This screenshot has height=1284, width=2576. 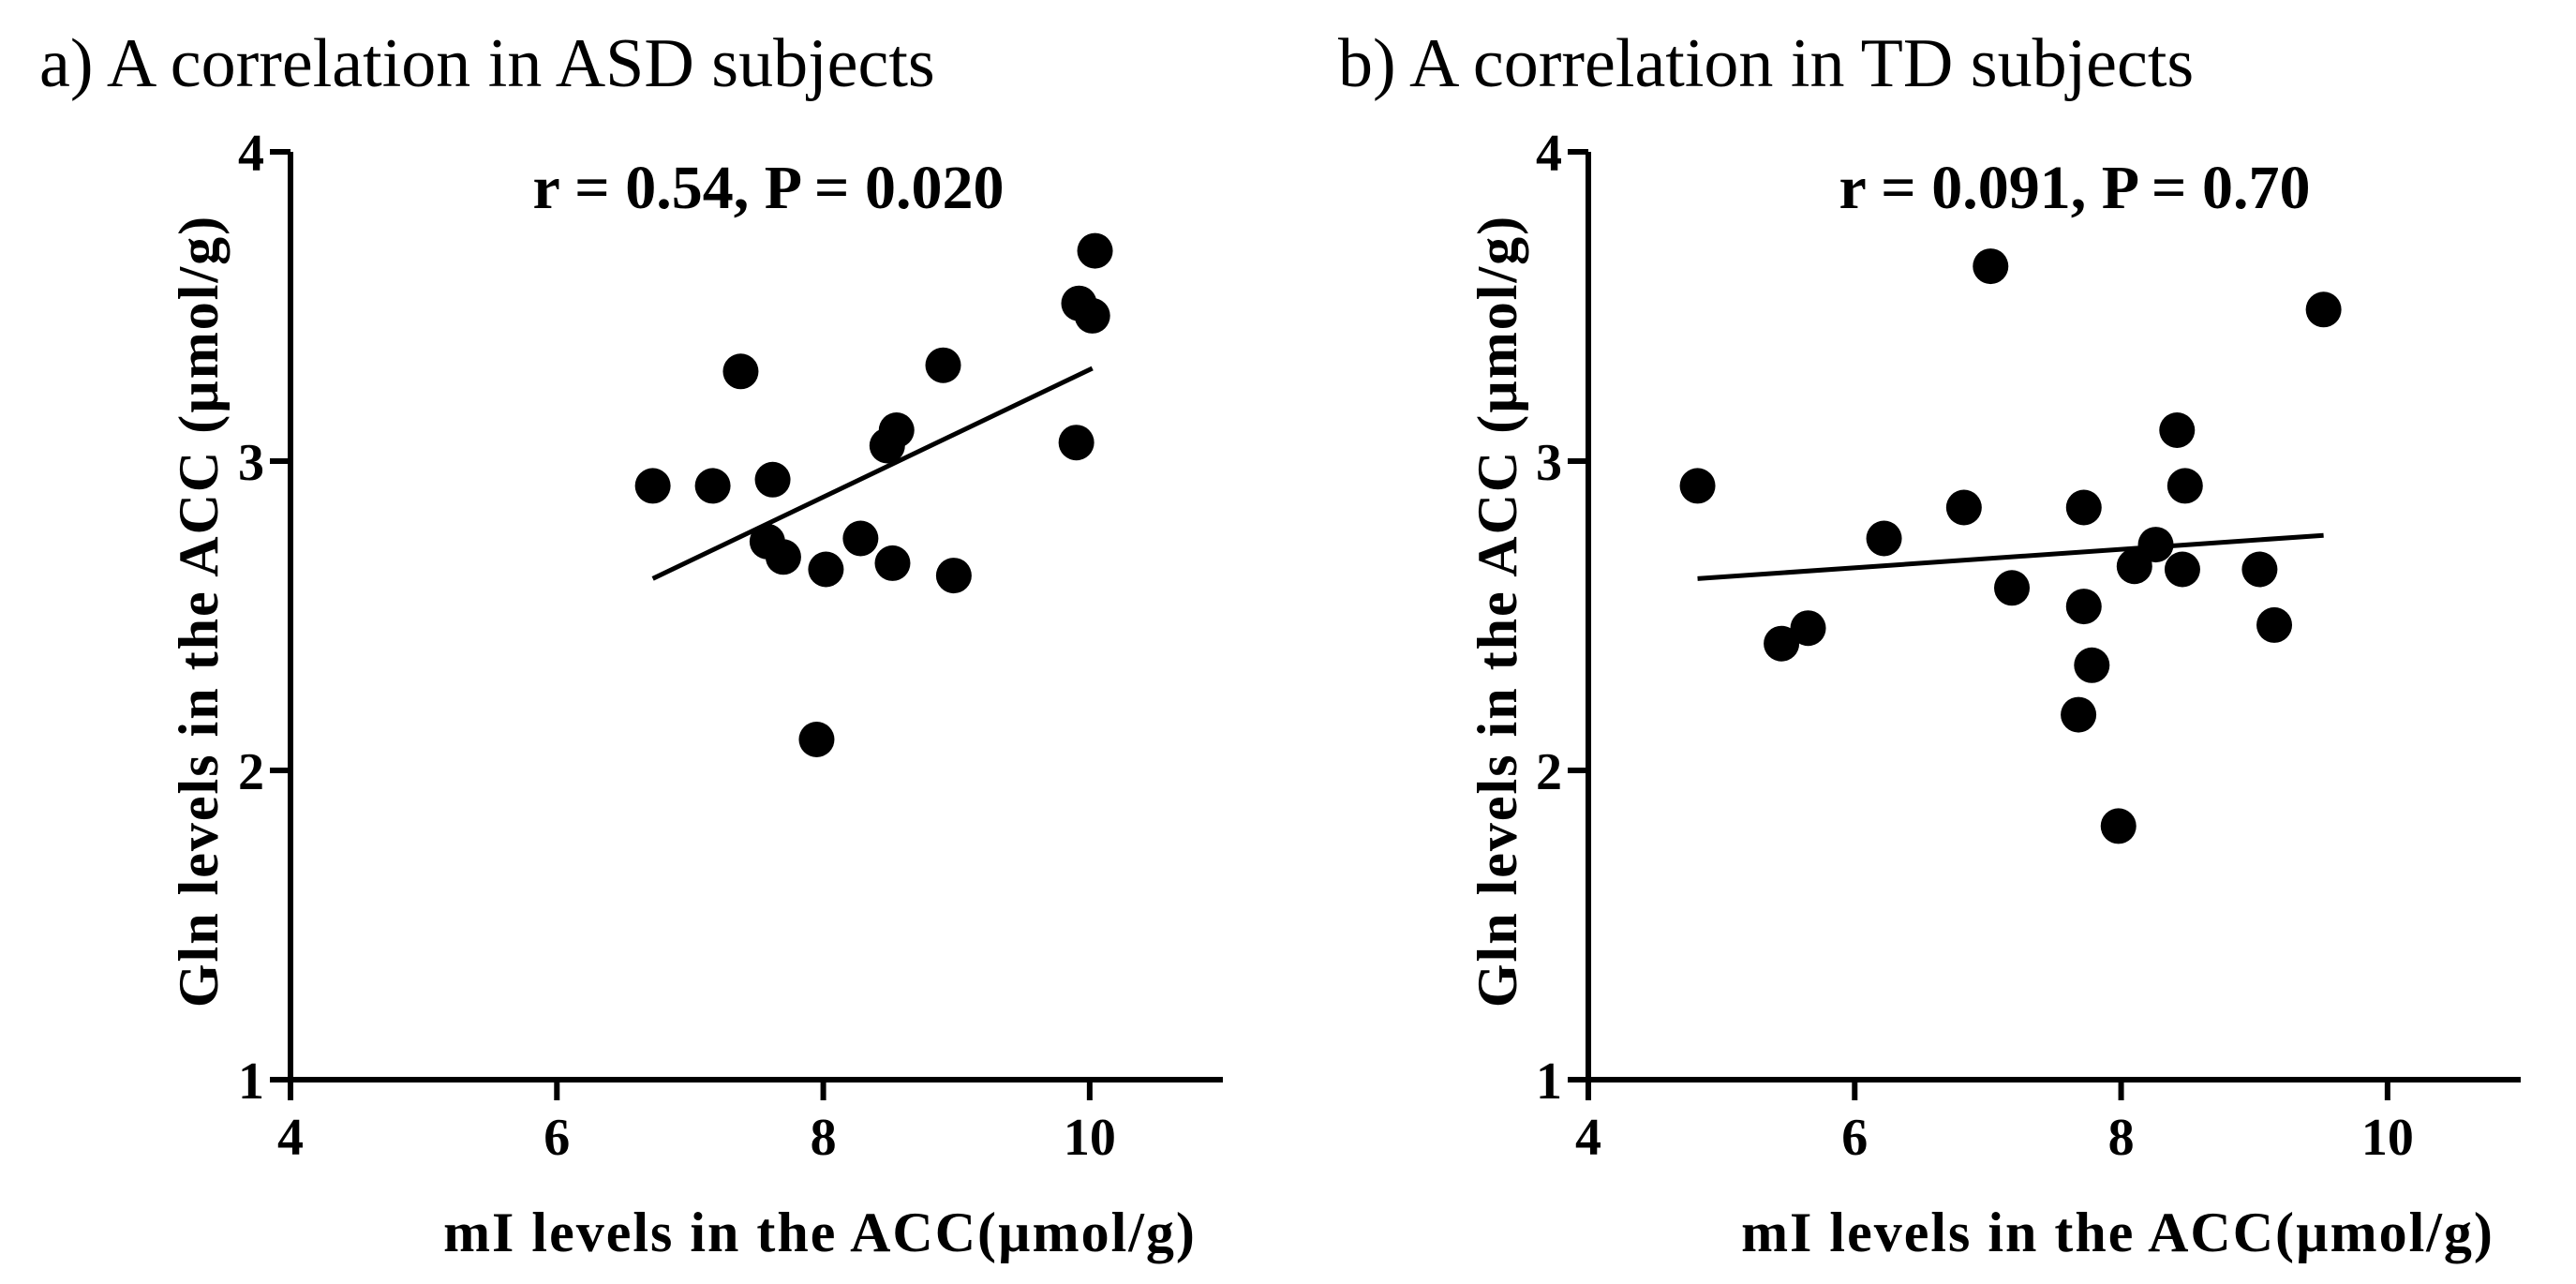 What do you see at coordinates (251, 772) in the screenshot?
I see `panel-a-y-tick-label: 2` at bounding box center [251, 772].